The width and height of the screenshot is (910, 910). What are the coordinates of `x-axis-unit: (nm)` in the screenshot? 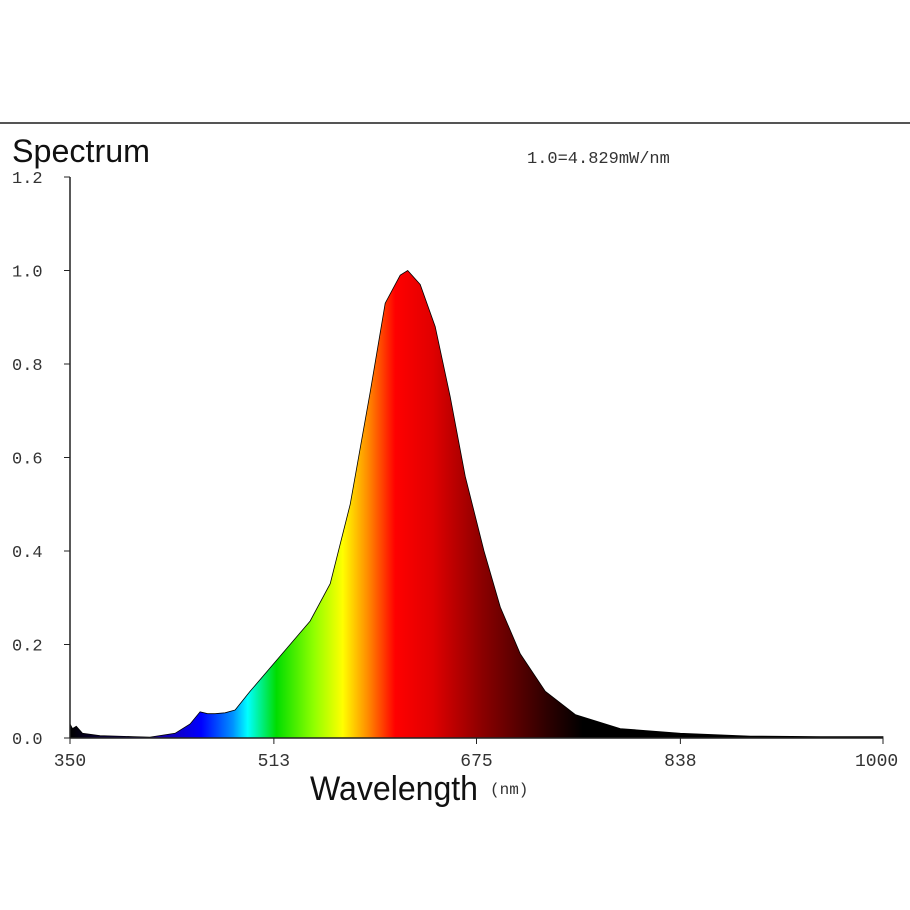 It's located at (509, 790).